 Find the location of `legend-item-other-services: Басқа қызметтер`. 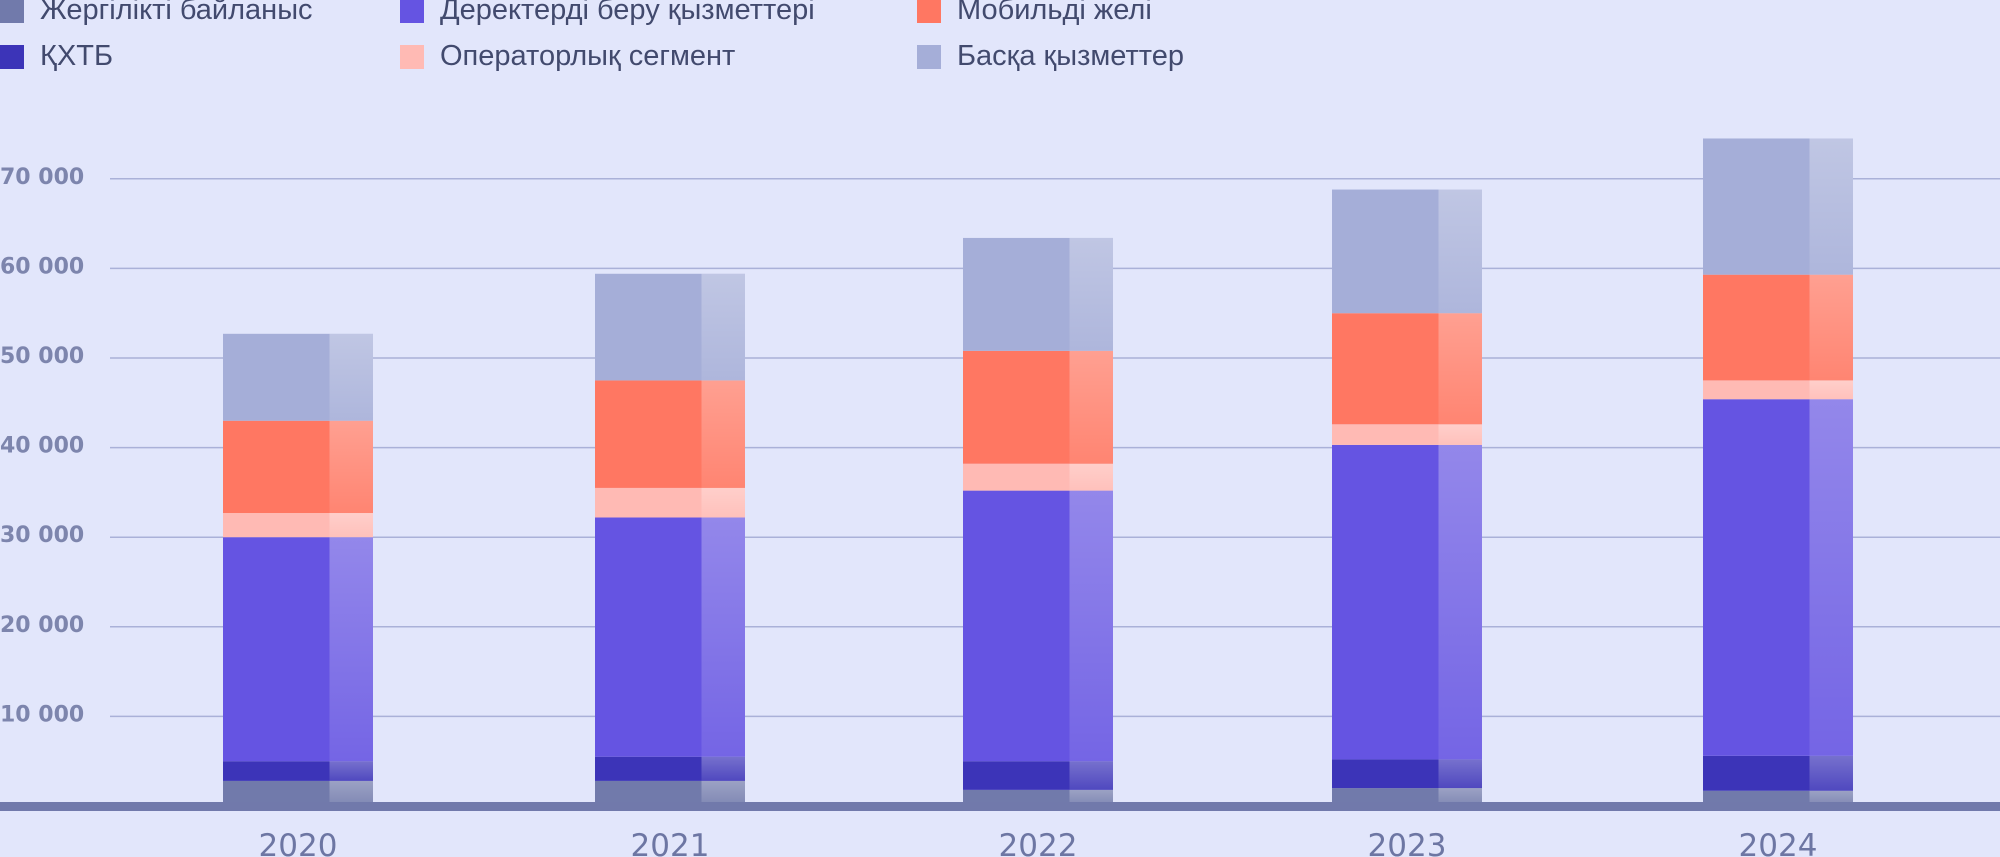

legend-item-other-services: Басқа қызметтер is located at coordinates (1050, 56).